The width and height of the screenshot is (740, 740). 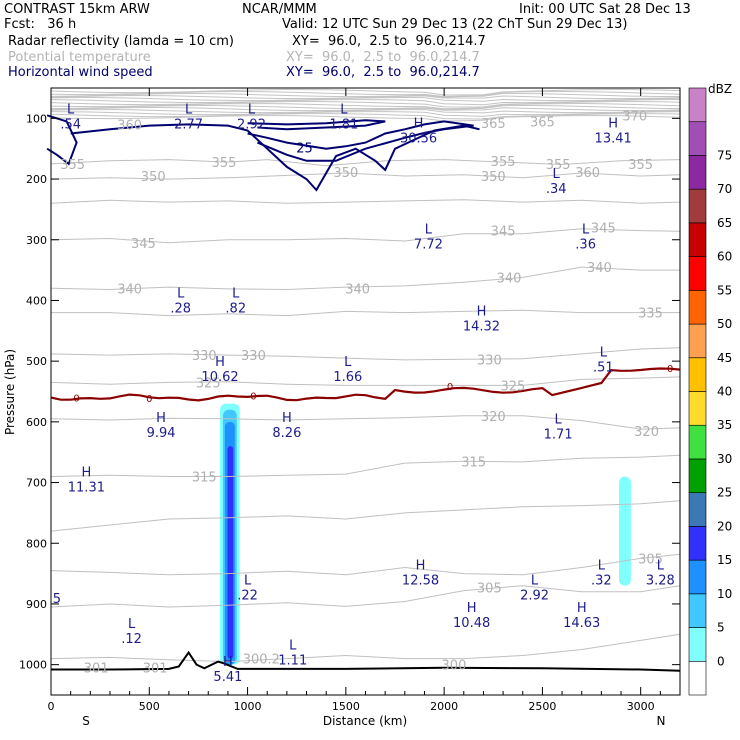 I want to click on y-tick-label: 300, so click(x=36, y=240).